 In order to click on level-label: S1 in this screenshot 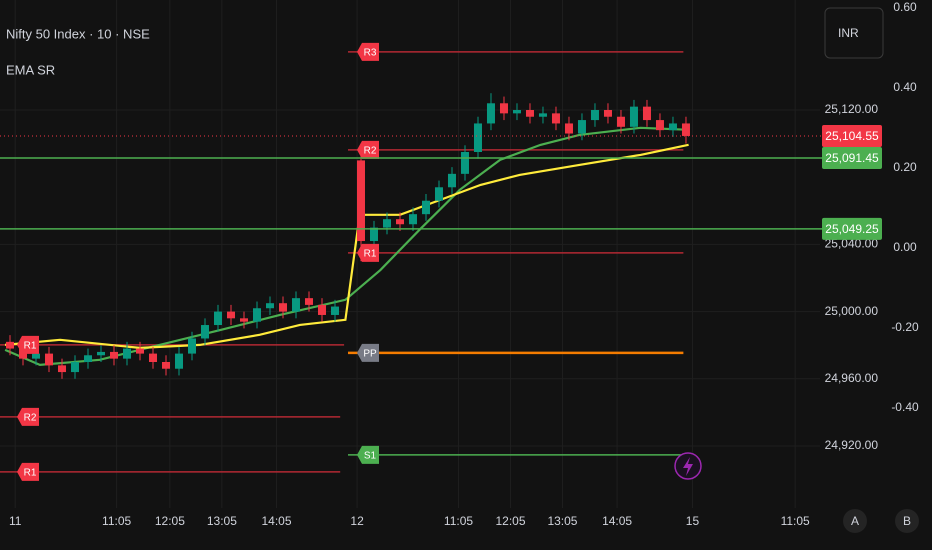, I will do `click(370, 456)`.